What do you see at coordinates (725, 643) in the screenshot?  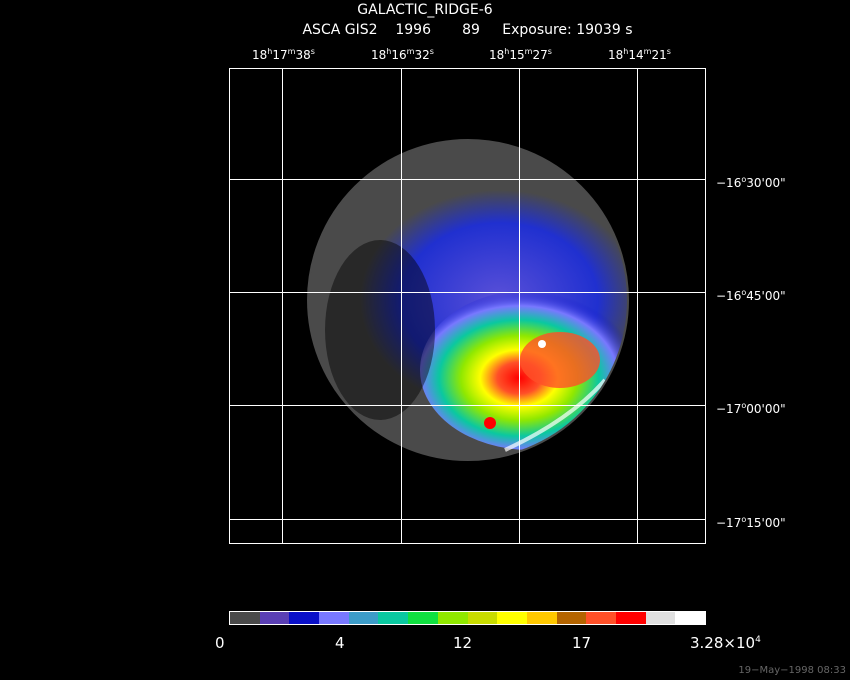 I see `colorbar-max-label: 3.28×104` at bounding box center [725, 643].